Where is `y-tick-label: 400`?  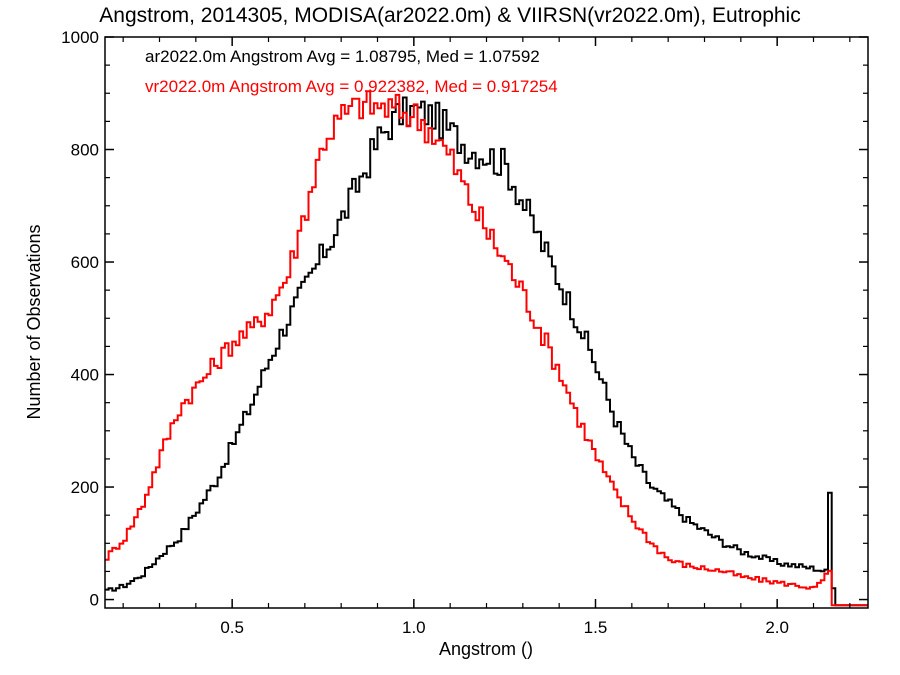
y-tick-label: 400 is located at coordinates (85, 375).